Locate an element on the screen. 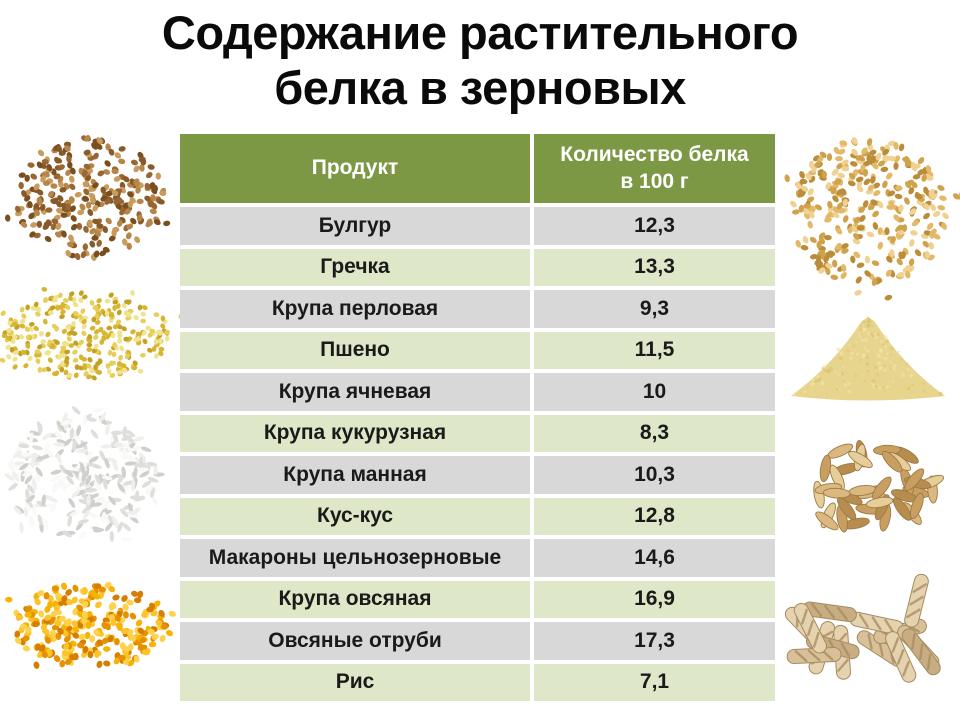  product-cell: Гречка is located at coordinates (355, 267).